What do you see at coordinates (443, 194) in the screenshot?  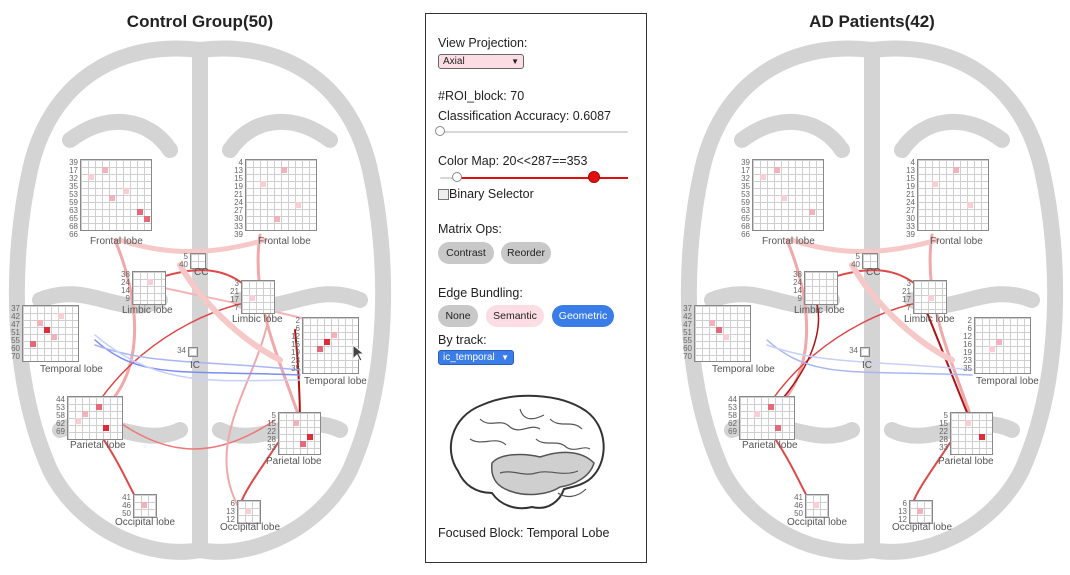 I see `binary-selector-checkbox` at bounding box center [443, 194].